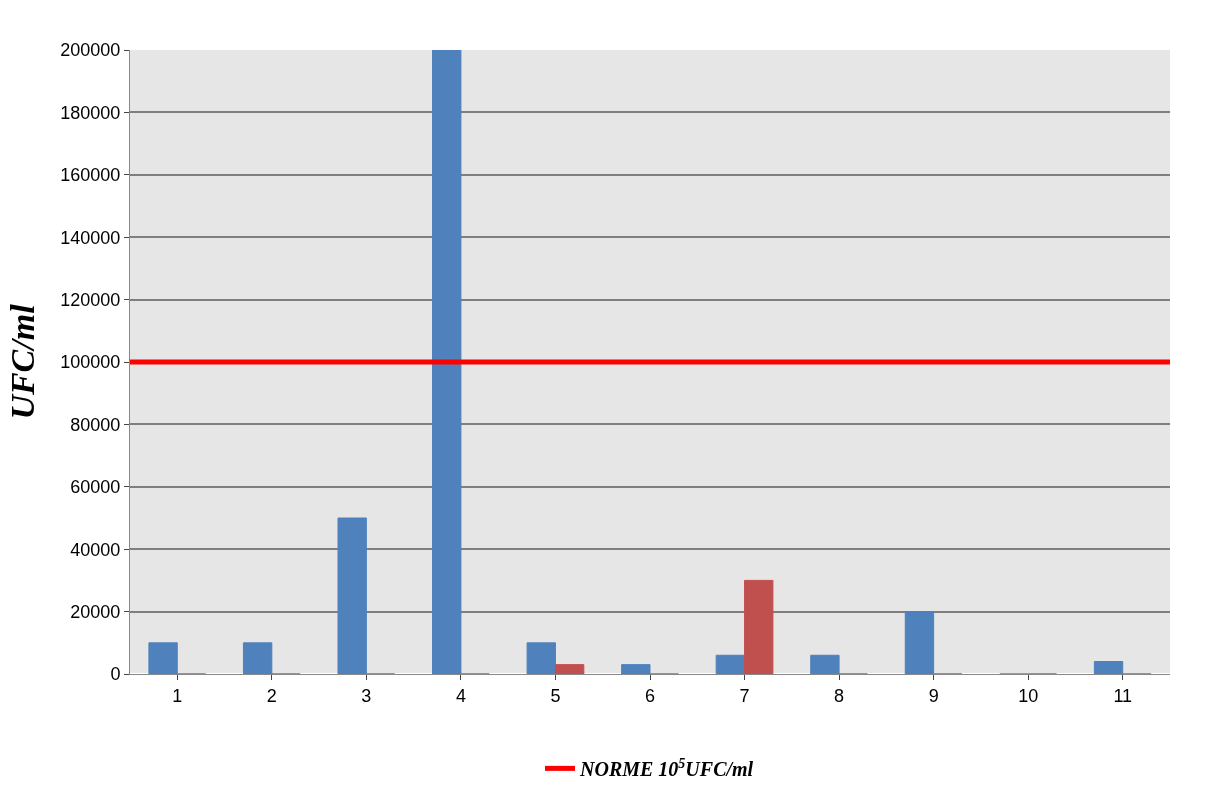 The width and height of the screenshot is (1210, 800). What do you see at coordinates (555, 695) in the screenshot?
I see `x-tick-label: 5` at bounding box center [555, 695].